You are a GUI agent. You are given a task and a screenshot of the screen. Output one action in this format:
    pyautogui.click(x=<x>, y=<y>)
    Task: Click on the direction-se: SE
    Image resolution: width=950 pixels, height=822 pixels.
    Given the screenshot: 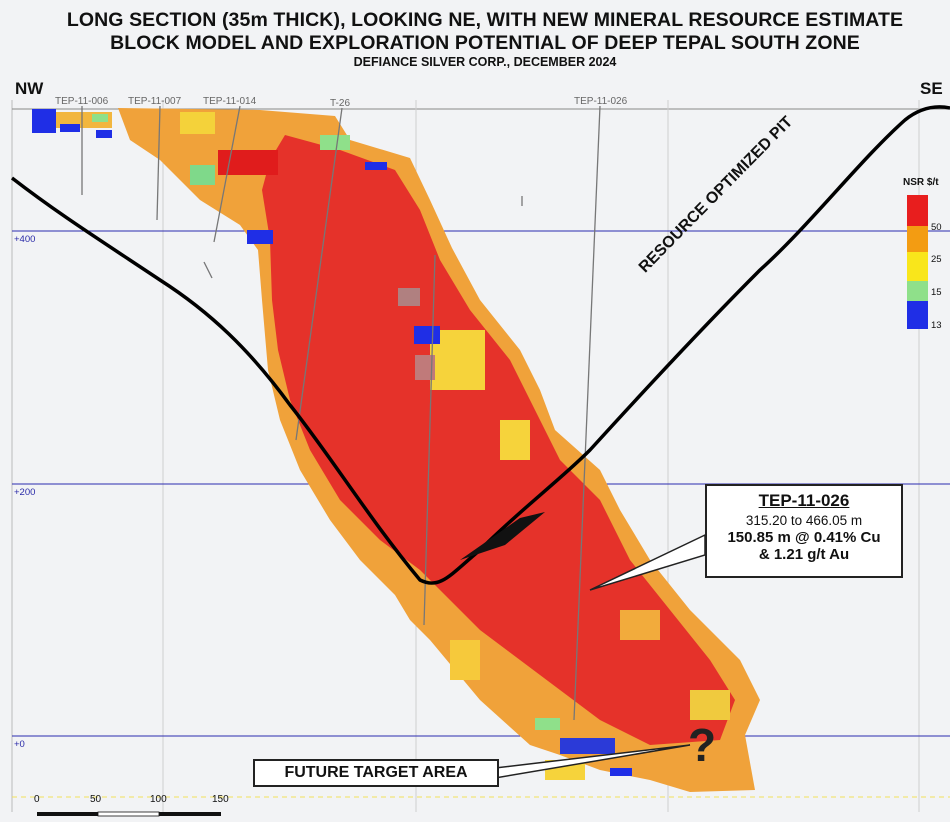 What is the action you would take?
    pyautogui.click(x=931, y=88)
    